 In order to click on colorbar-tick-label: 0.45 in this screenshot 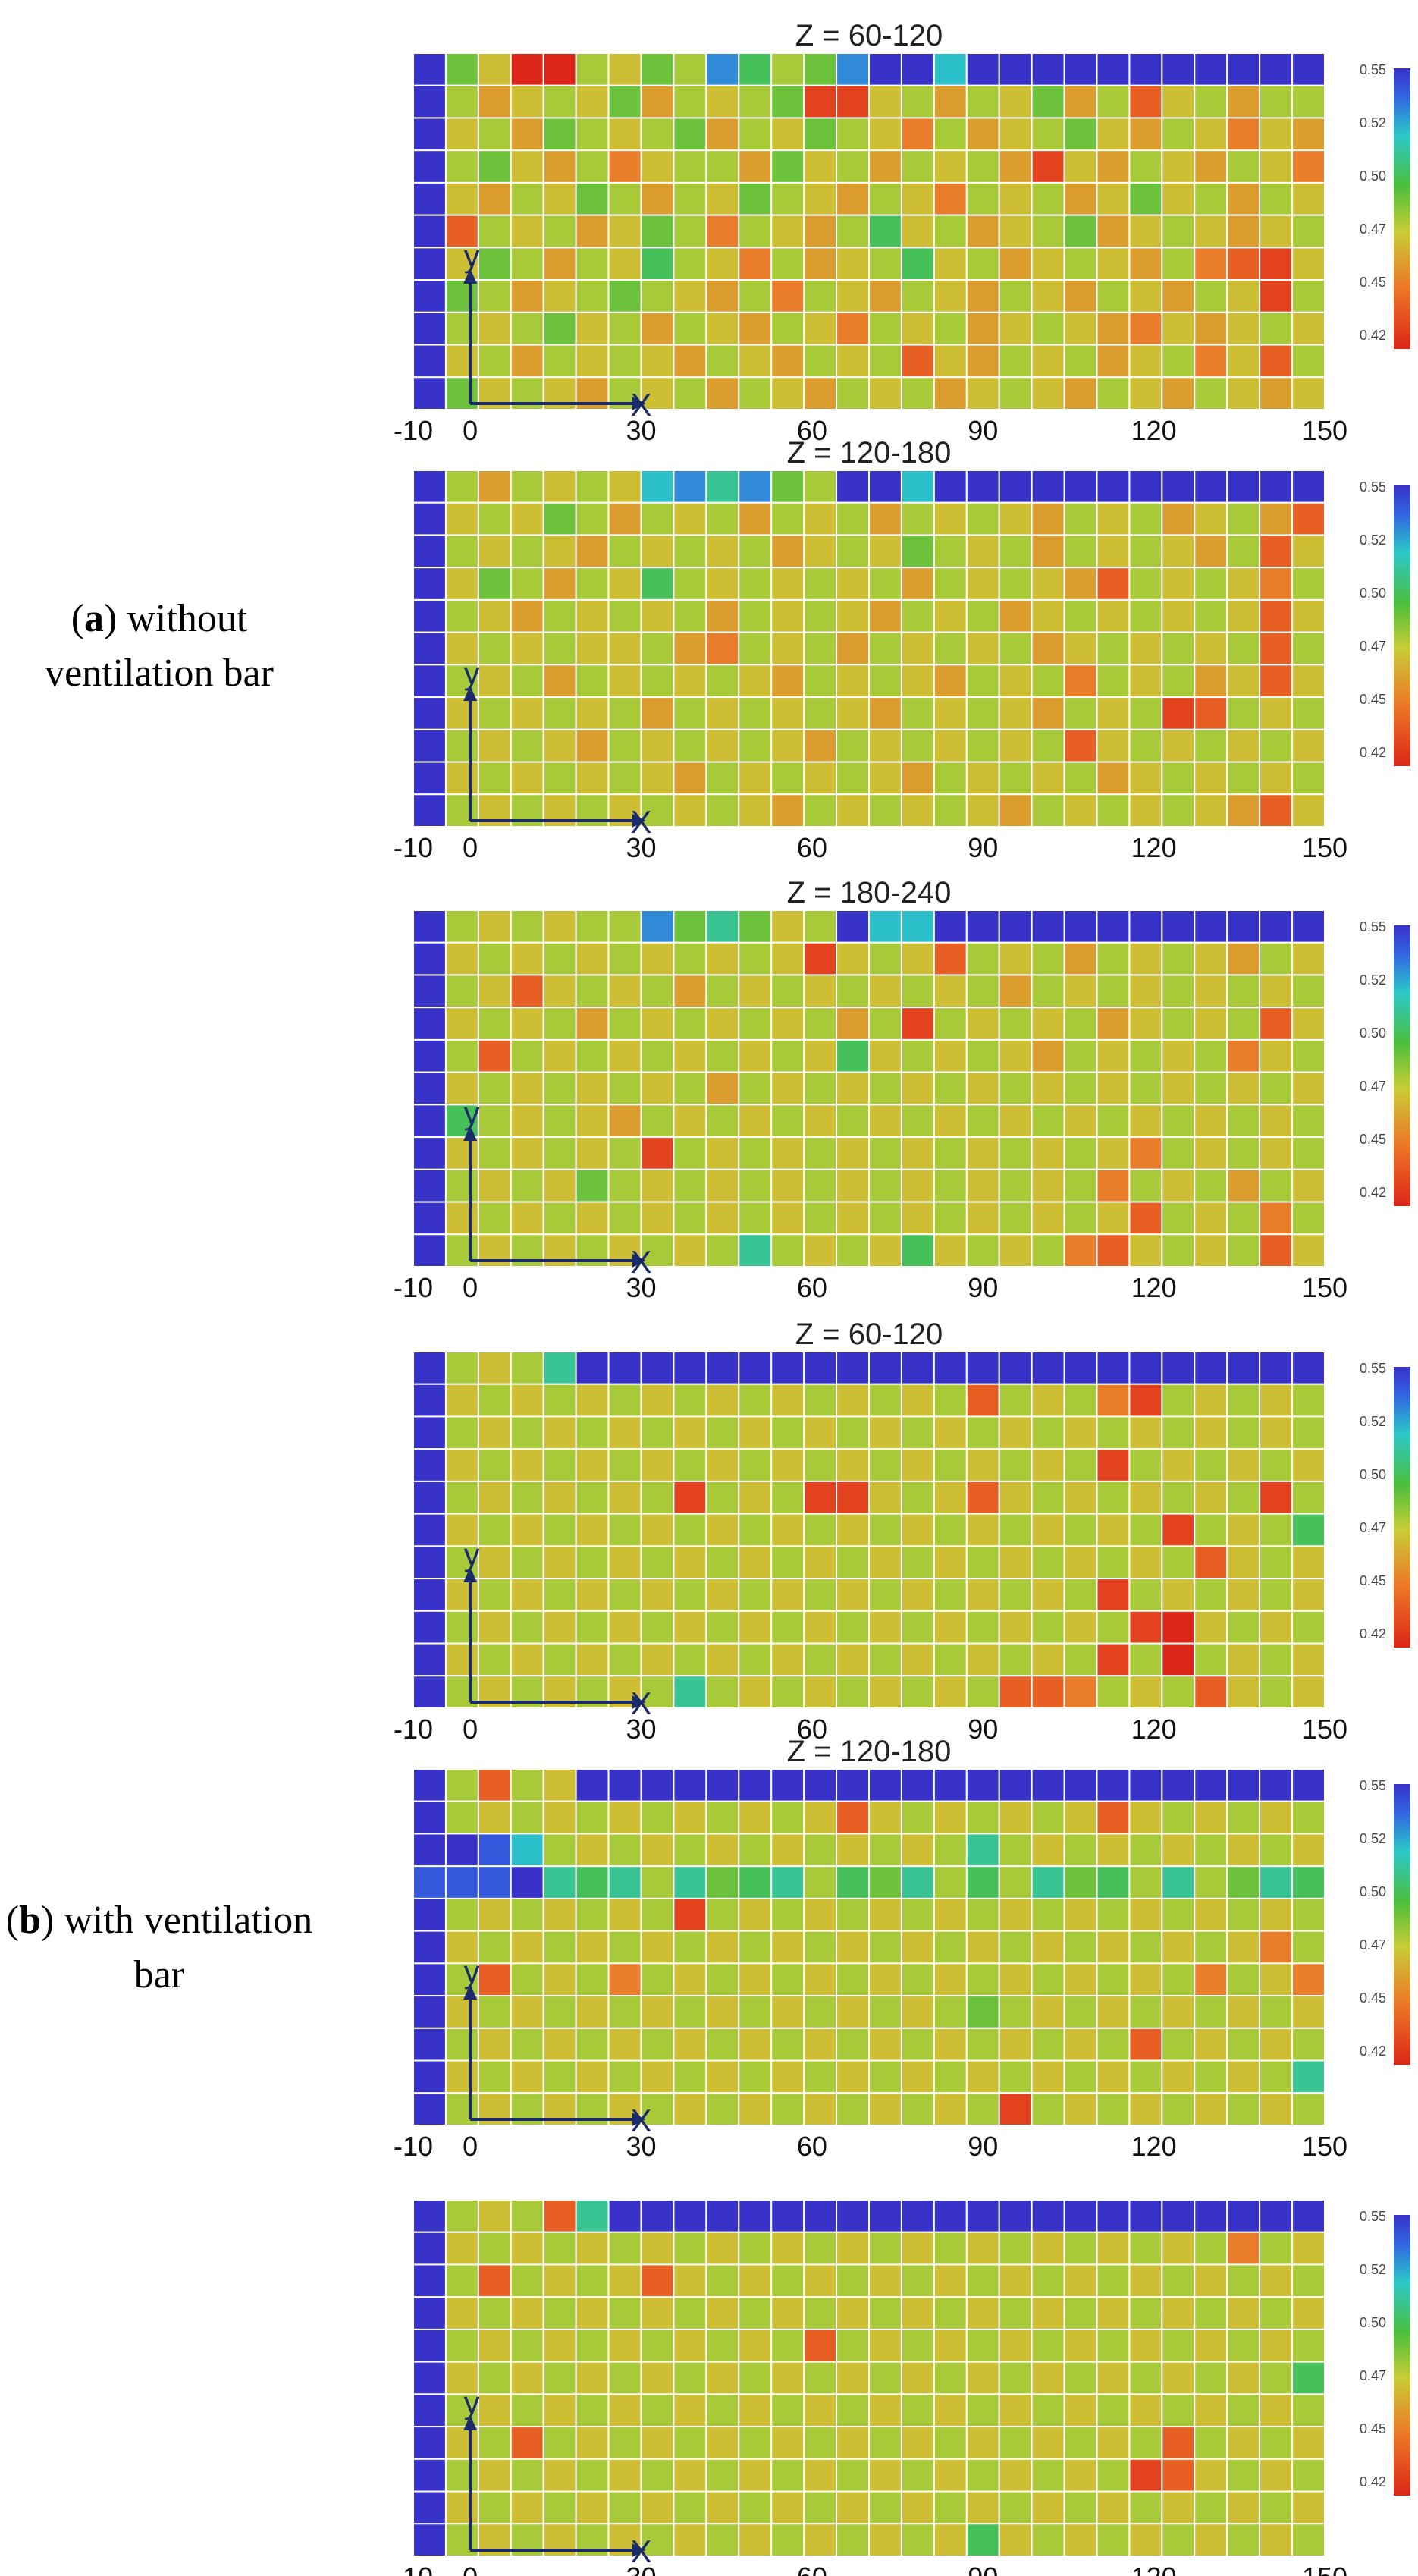, I will do `click(1373, 282)`.